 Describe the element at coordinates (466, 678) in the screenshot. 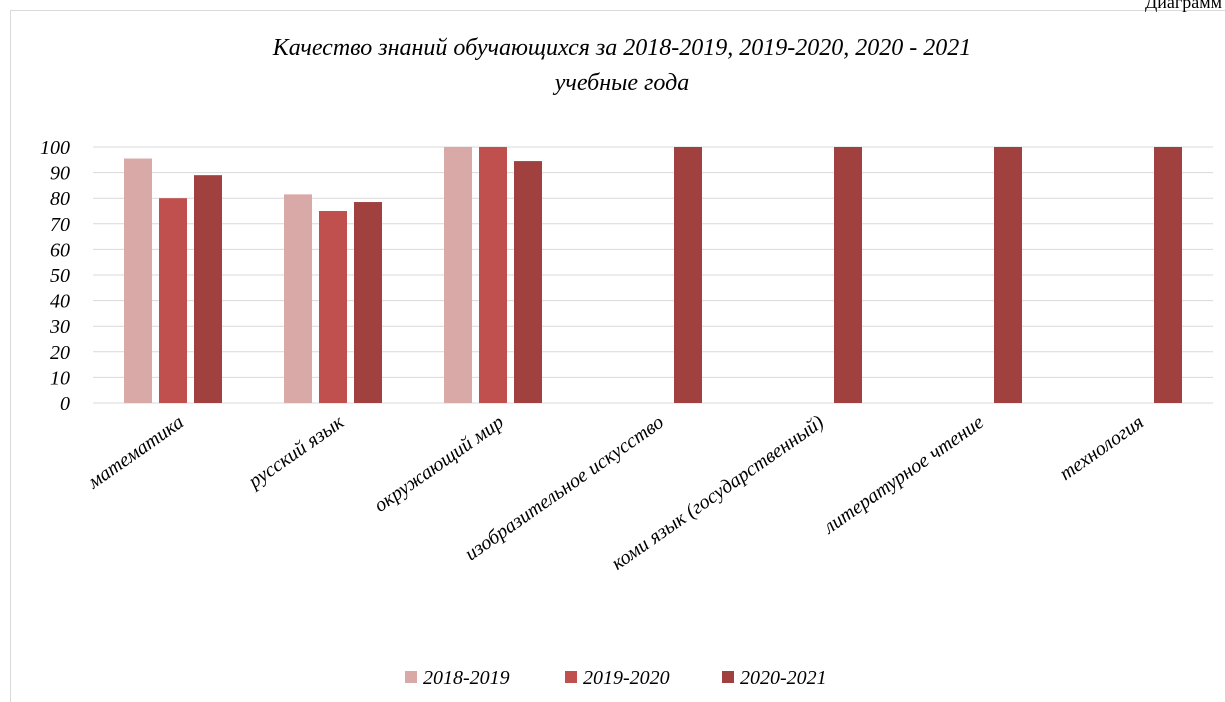

I see `legend-label: 2018-2019` at that location.